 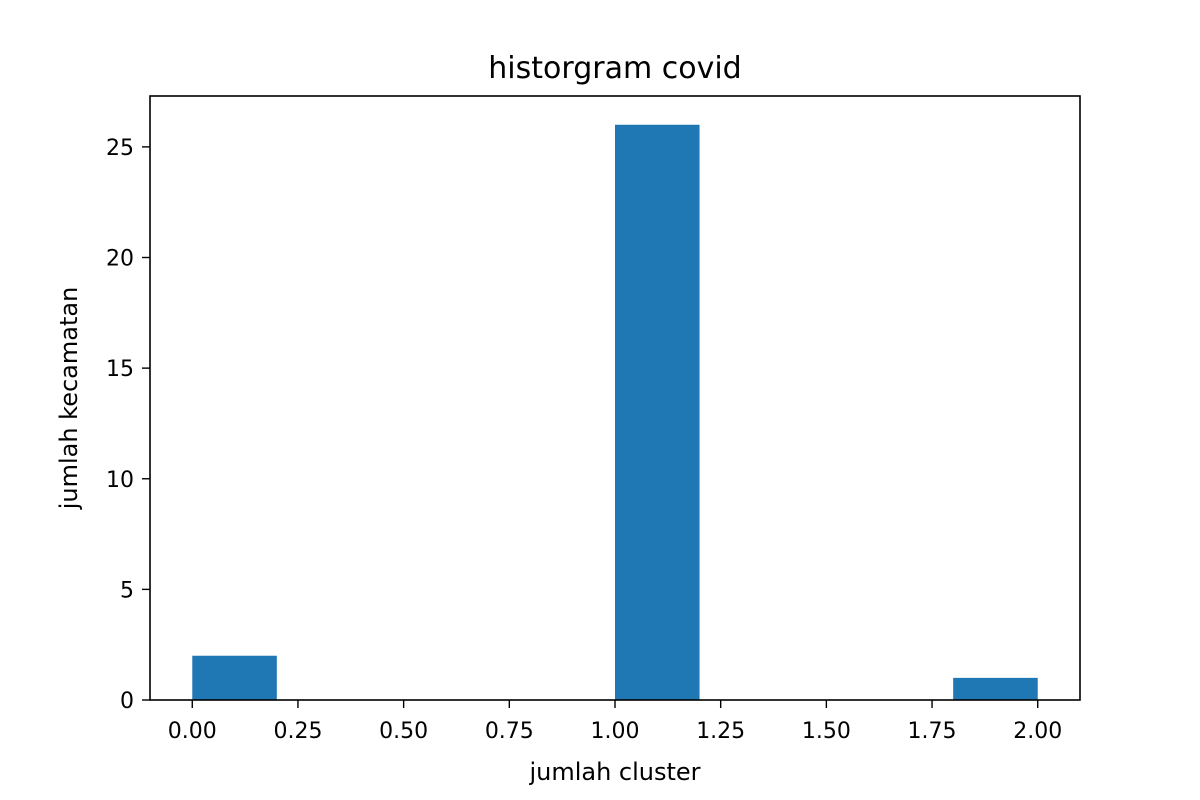 What do you see at coordinates (120, 148) in the screenshot?
I see `y-tick-label: 25` at bounding box center [120, 148].